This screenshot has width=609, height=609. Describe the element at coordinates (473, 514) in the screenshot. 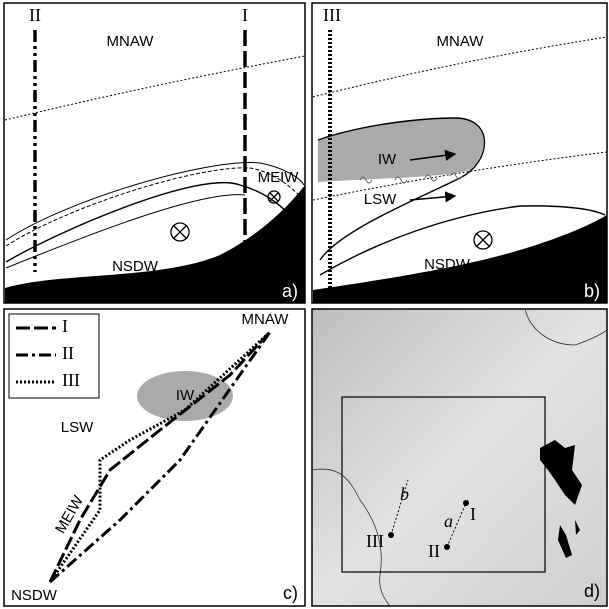

I see `station-label: I` at that location.